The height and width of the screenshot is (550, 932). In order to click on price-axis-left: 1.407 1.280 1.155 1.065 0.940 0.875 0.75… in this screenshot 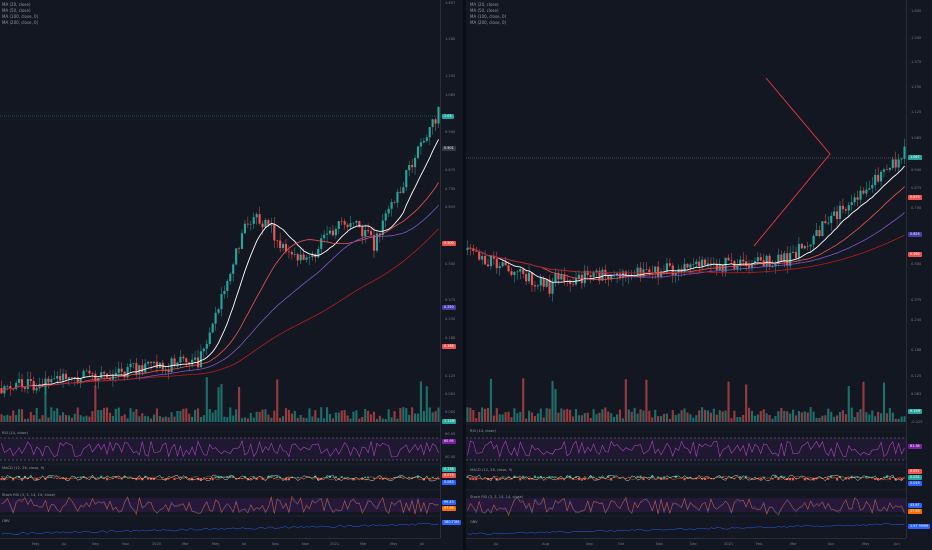, I will do `click(453, 269)`.